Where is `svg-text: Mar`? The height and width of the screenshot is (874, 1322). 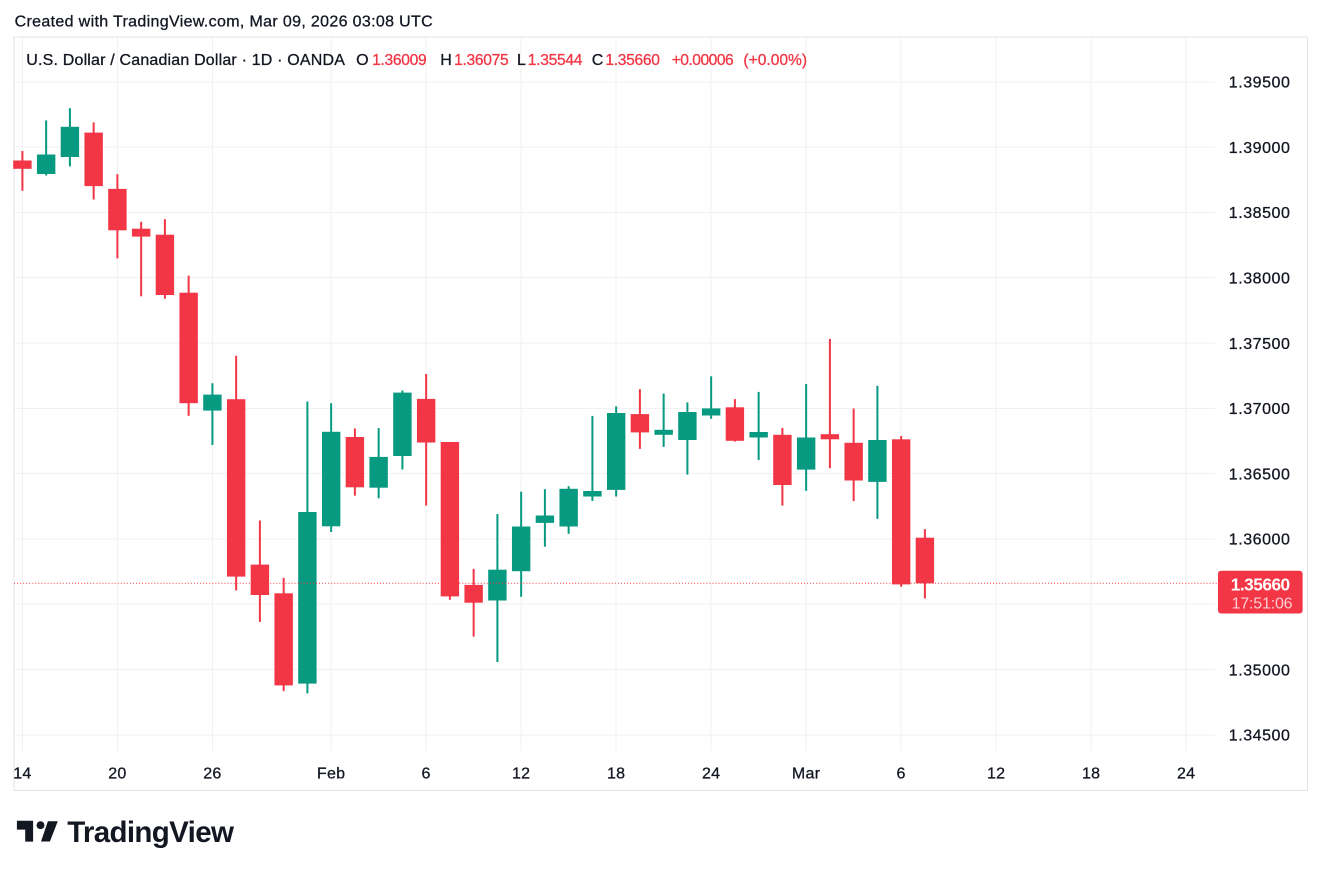 svg-text: Mar is located at coordinates (806, 773).